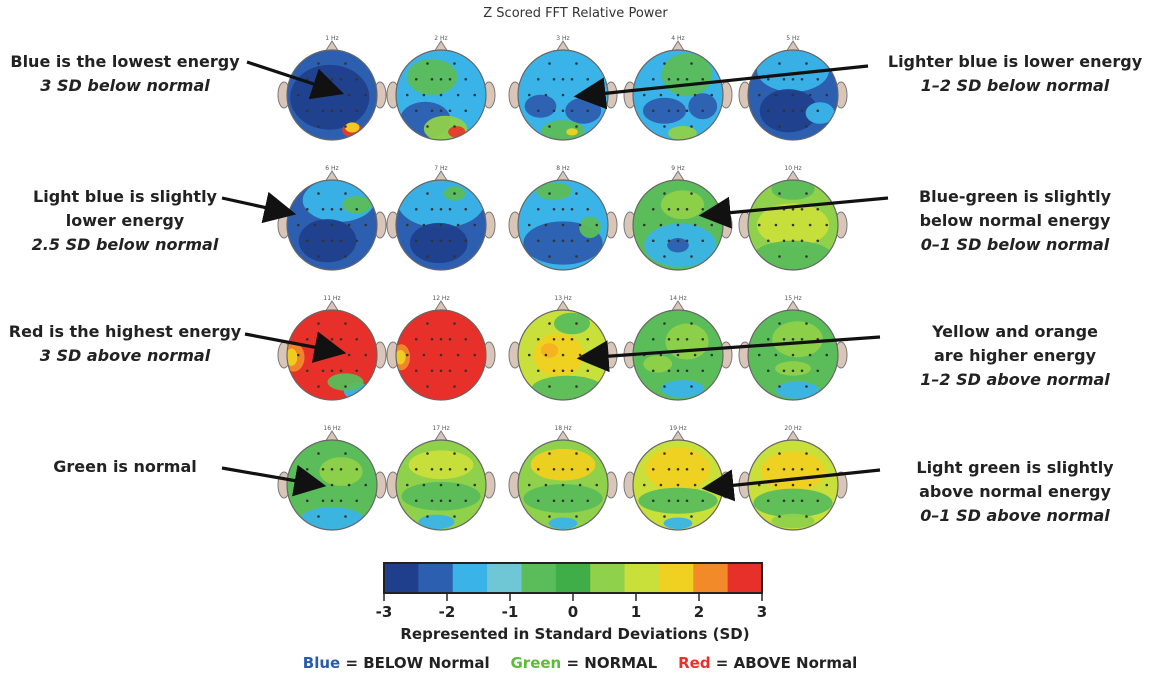 The width and height of the screenshot is (1151, 679). Describe the element at coordinates (1015, 331) in the screenshot. I see `annotation-text: Yellow and orange` at that location.